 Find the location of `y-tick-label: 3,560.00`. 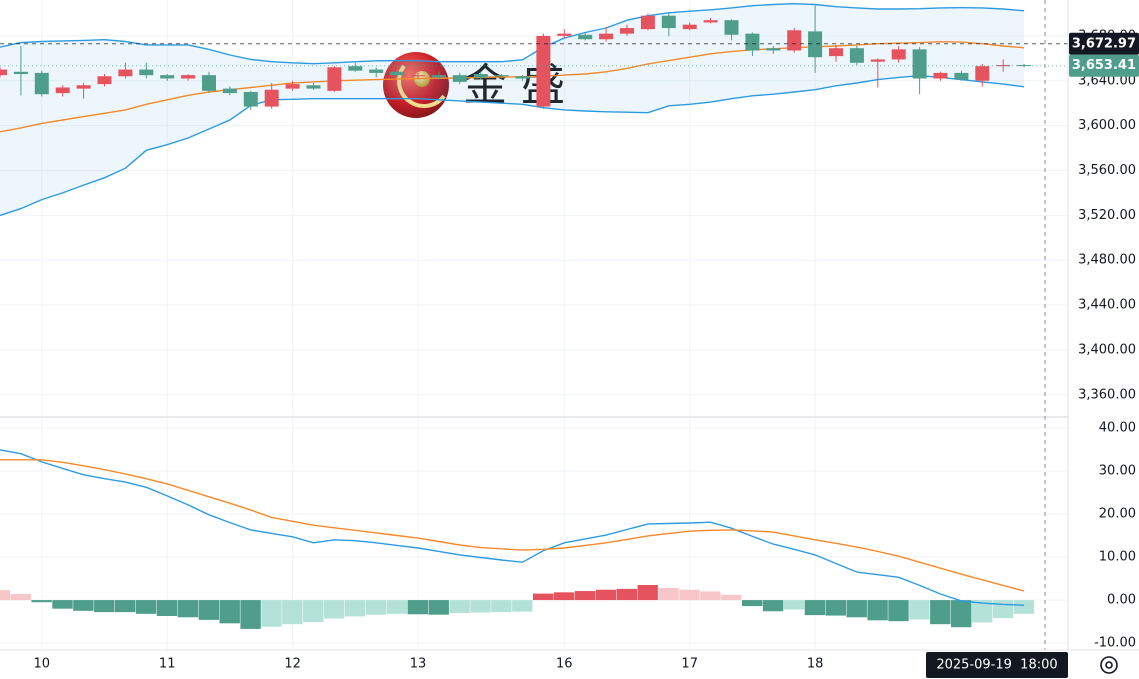

y-tick-label: 3,560.00 is located at coordinates (1107, 170).